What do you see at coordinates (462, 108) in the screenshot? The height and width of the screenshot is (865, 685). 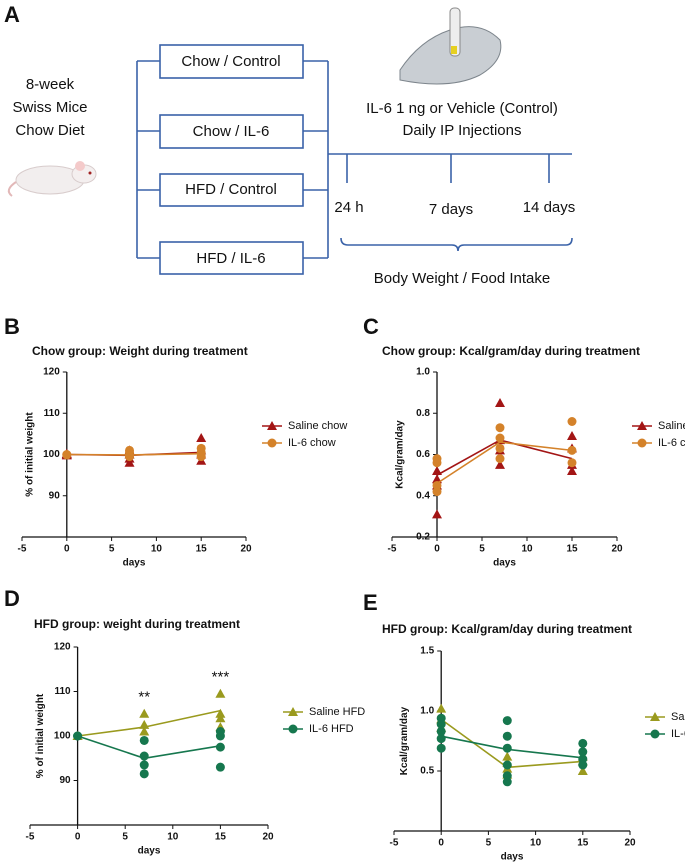 I see `injection-text: IL-6 1 ng or Vehicle (Control)` at bounding box center [462, 108].